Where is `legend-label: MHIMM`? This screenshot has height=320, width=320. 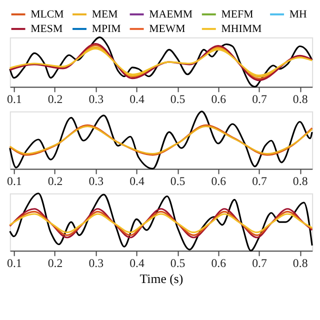 legend-label: MHIMM is located at coordinates (241, 28).